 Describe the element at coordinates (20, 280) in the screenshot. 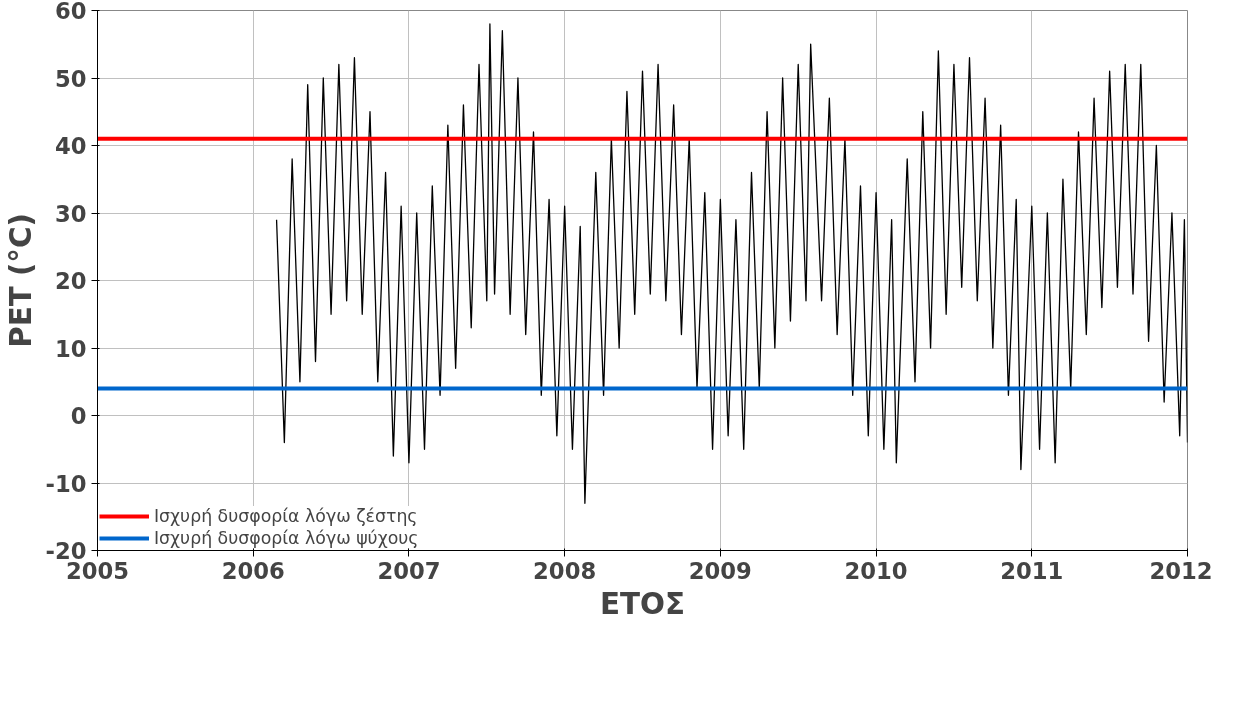

I see `y-axis-title: PET (°C)` at that location.